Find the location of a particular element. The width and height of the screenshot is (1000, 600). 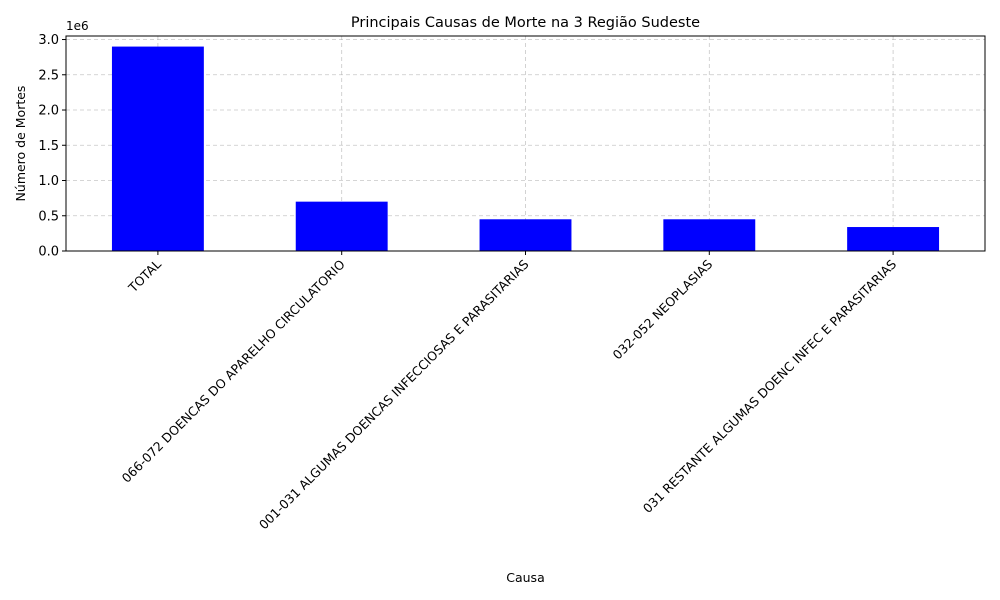

x-tick-label-1: 066-072 DOENCAS DO APARELHO CIRCULATORIO is located at coordinates (233, 370).